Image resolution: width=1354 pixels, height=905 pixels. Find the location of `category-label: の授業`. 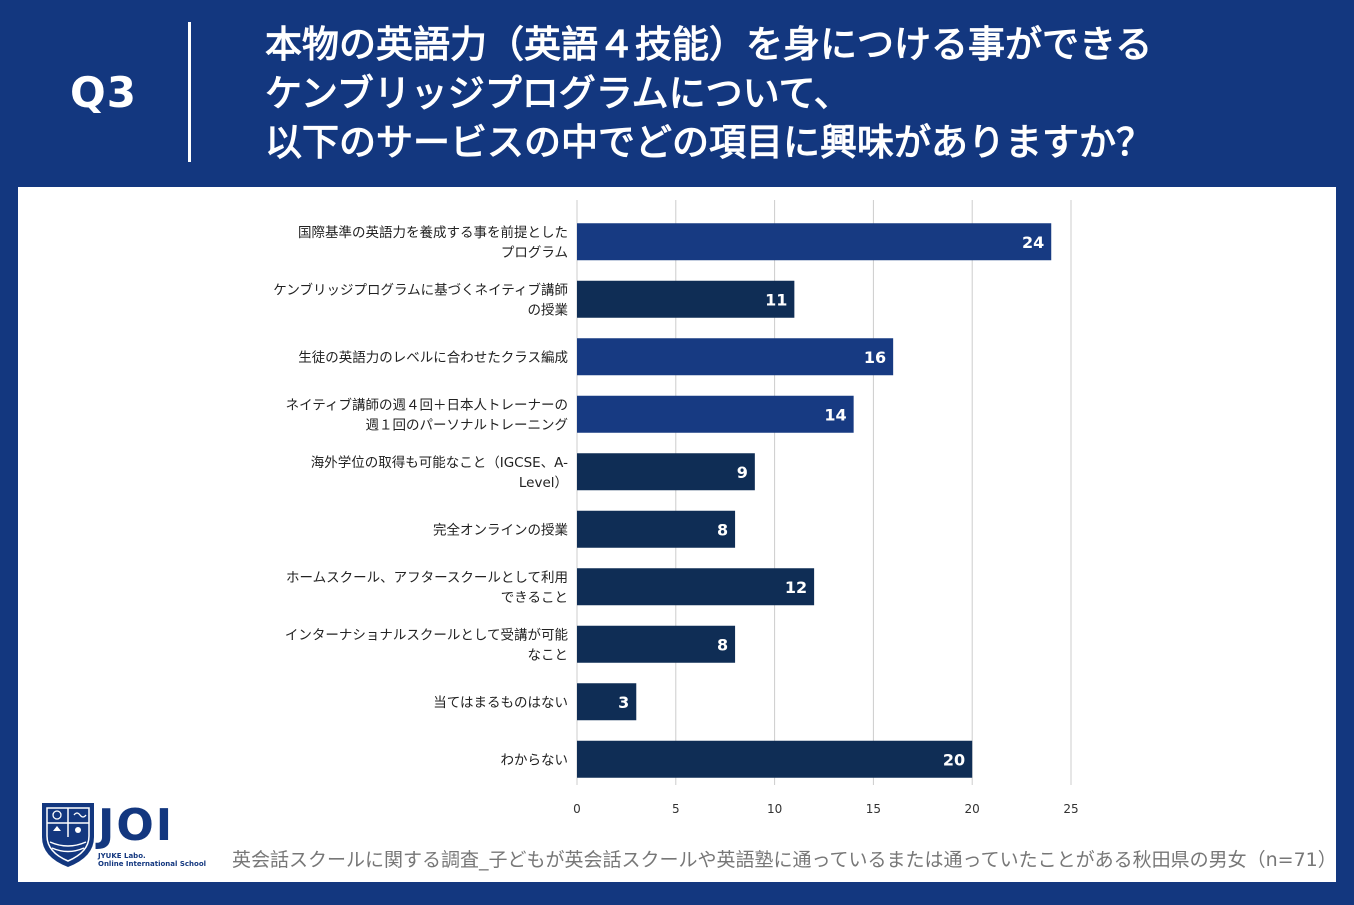

category-label: の授業 is located at coordinates (548, 310).